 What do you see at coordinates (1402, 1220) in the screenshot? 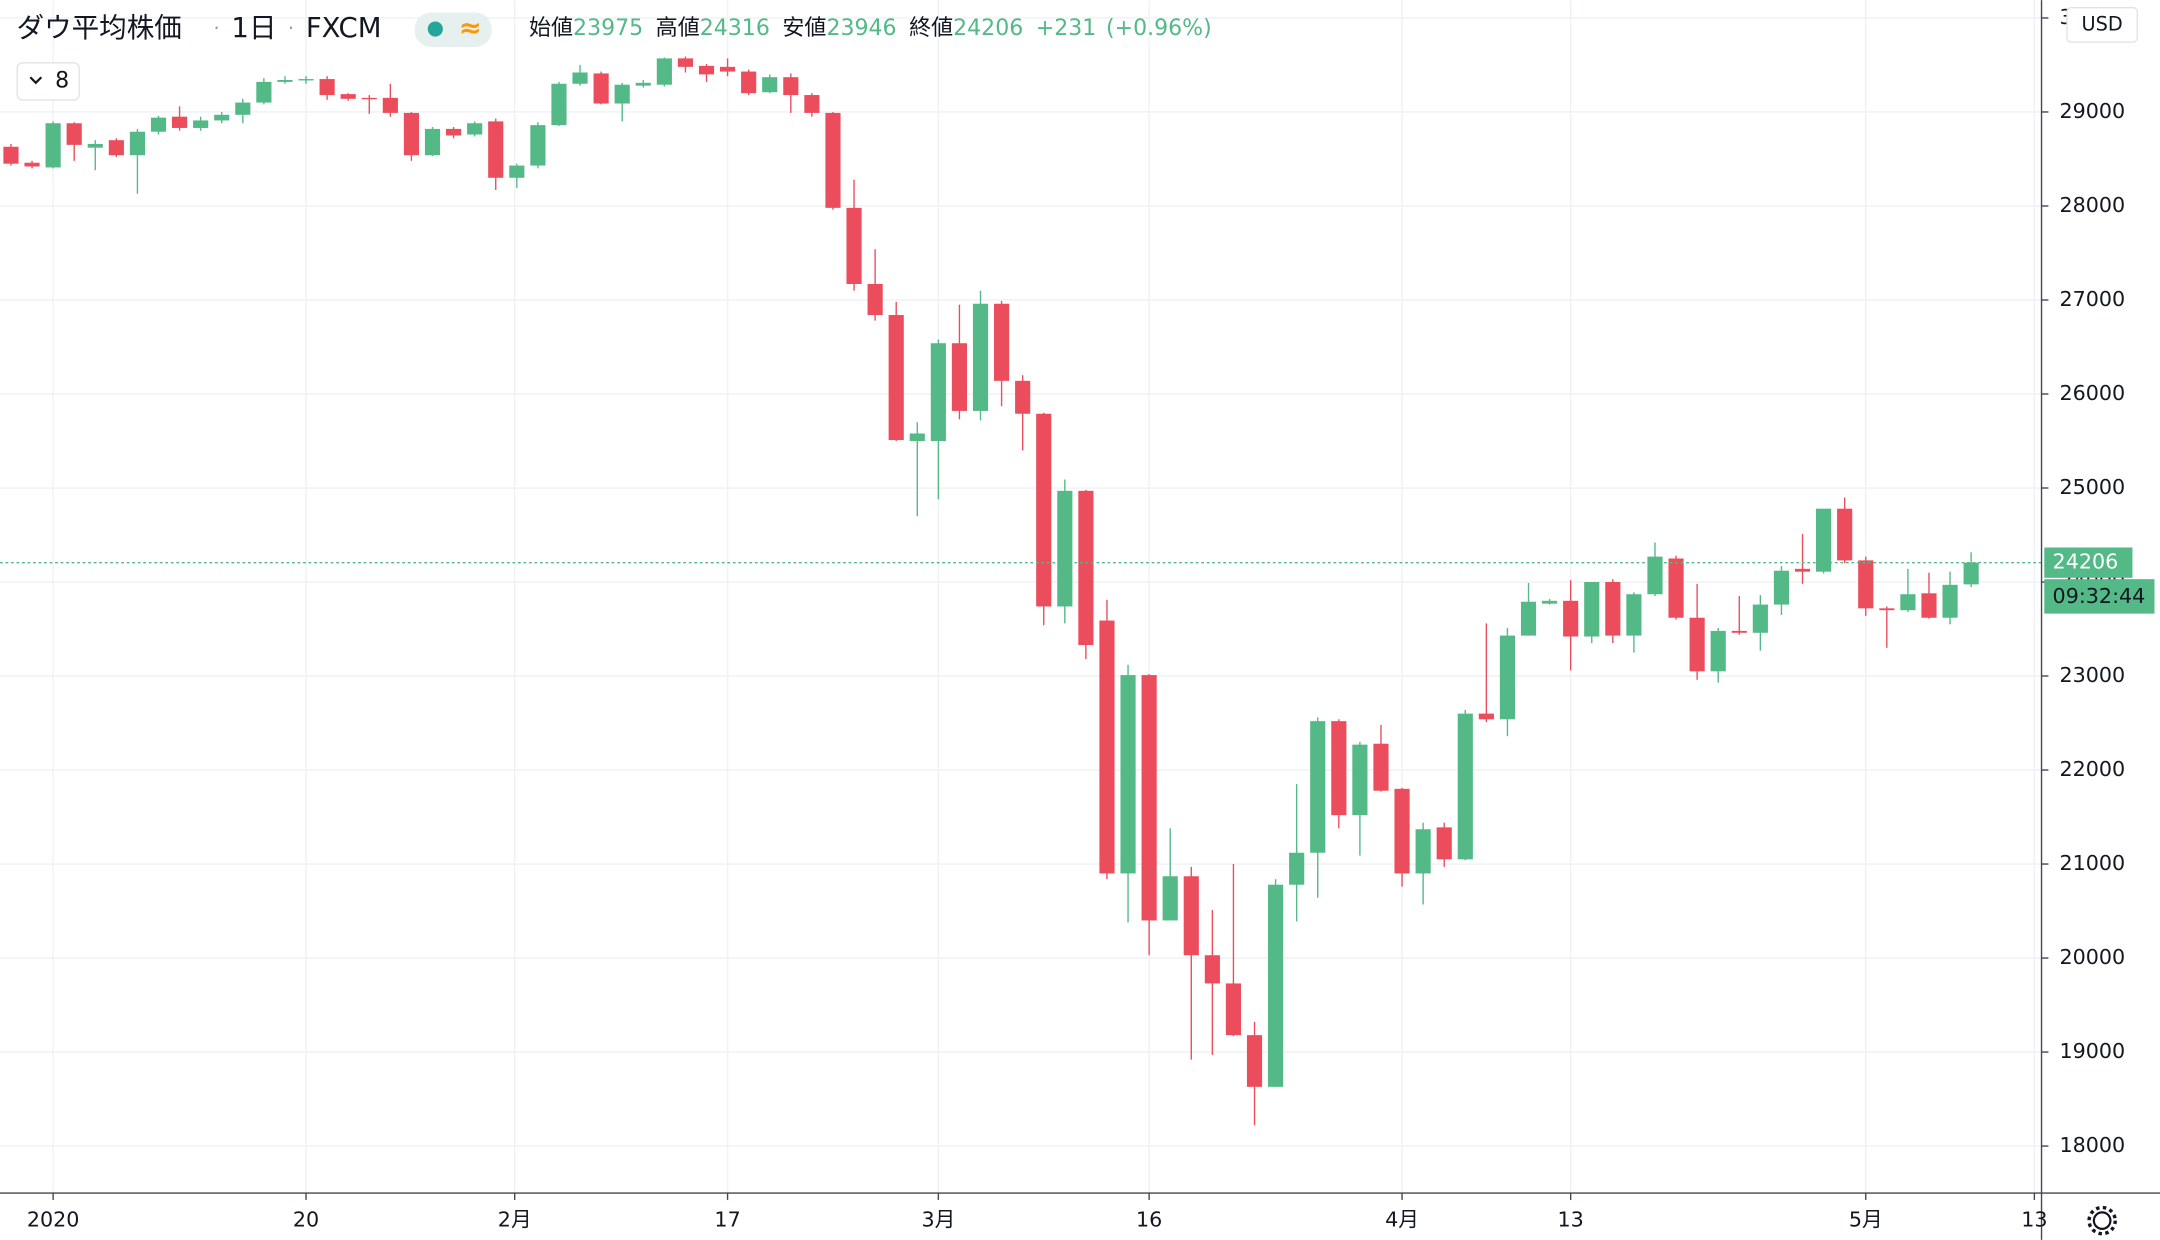
I see `x-tick-label: 4月` at bounding box center [1402, 1220].